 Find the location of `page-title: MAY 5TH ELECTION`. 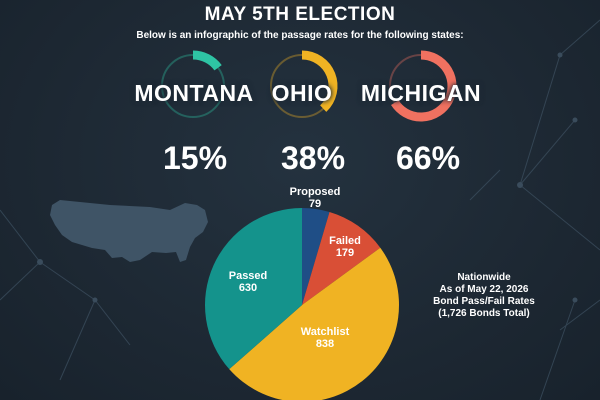

page-title: MAY 5TH ELECTION is located at coordinates (300, 14).